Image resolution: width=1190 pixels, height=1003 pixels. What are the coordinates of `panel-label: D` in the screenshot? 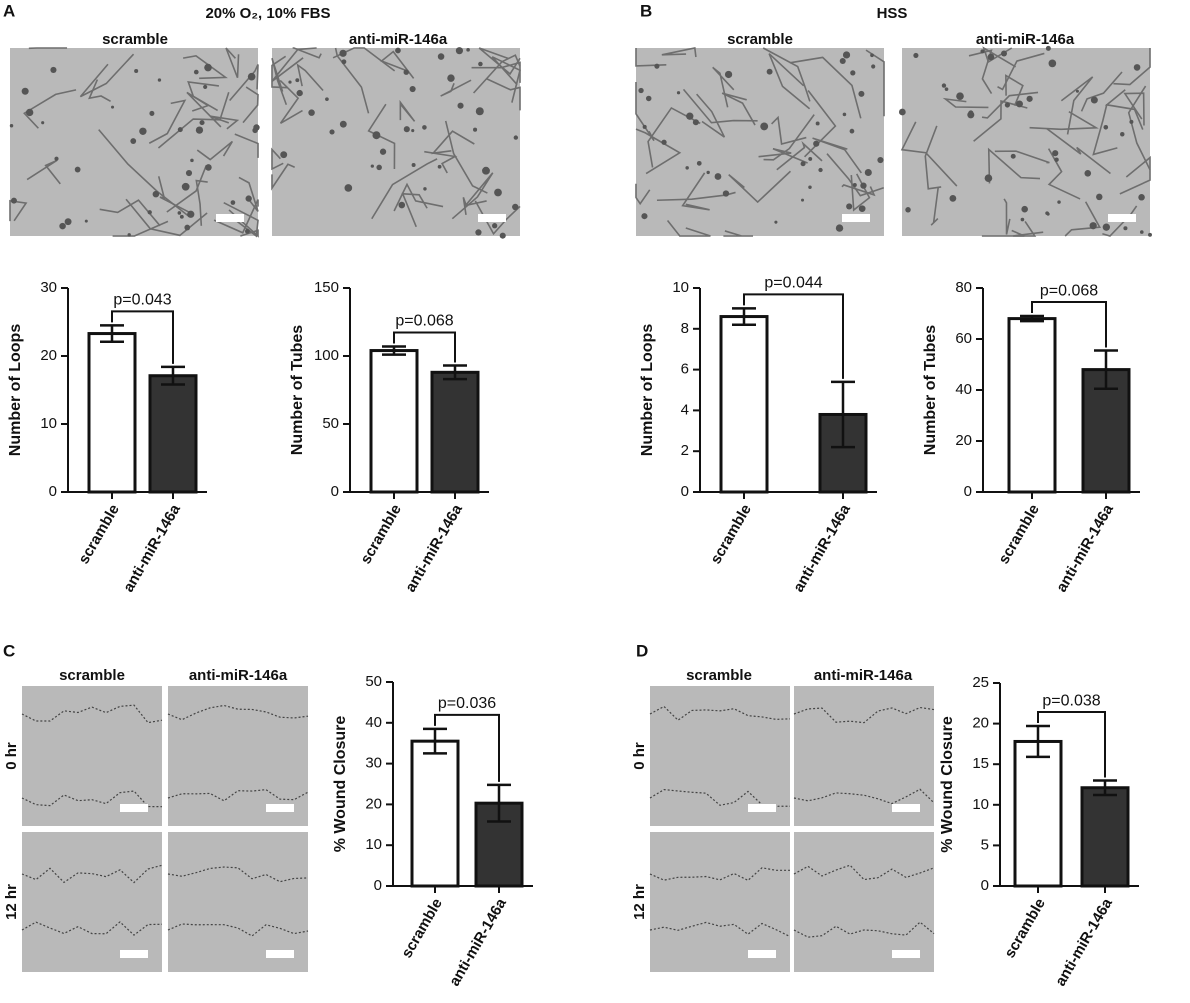 It's located at (642, 650).